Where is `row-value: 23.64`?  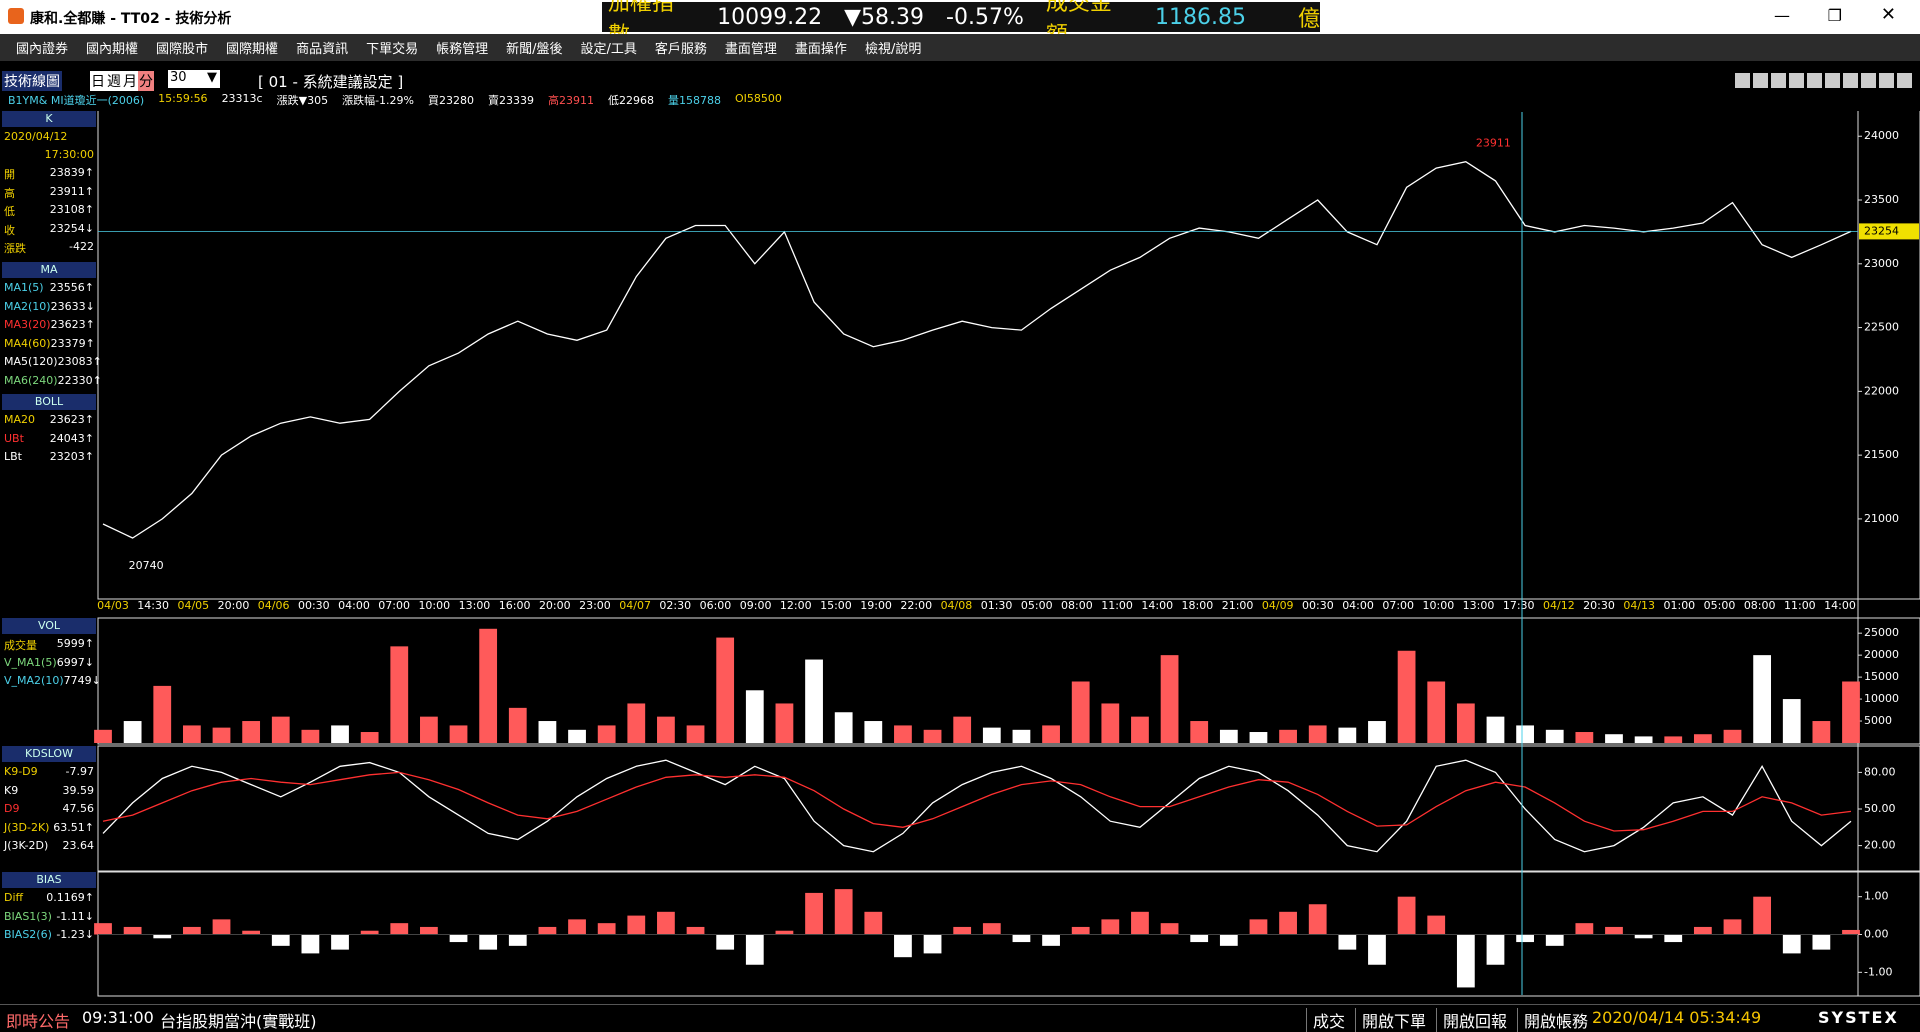
row-value: 23.64 is located at coordinates (78, 845).